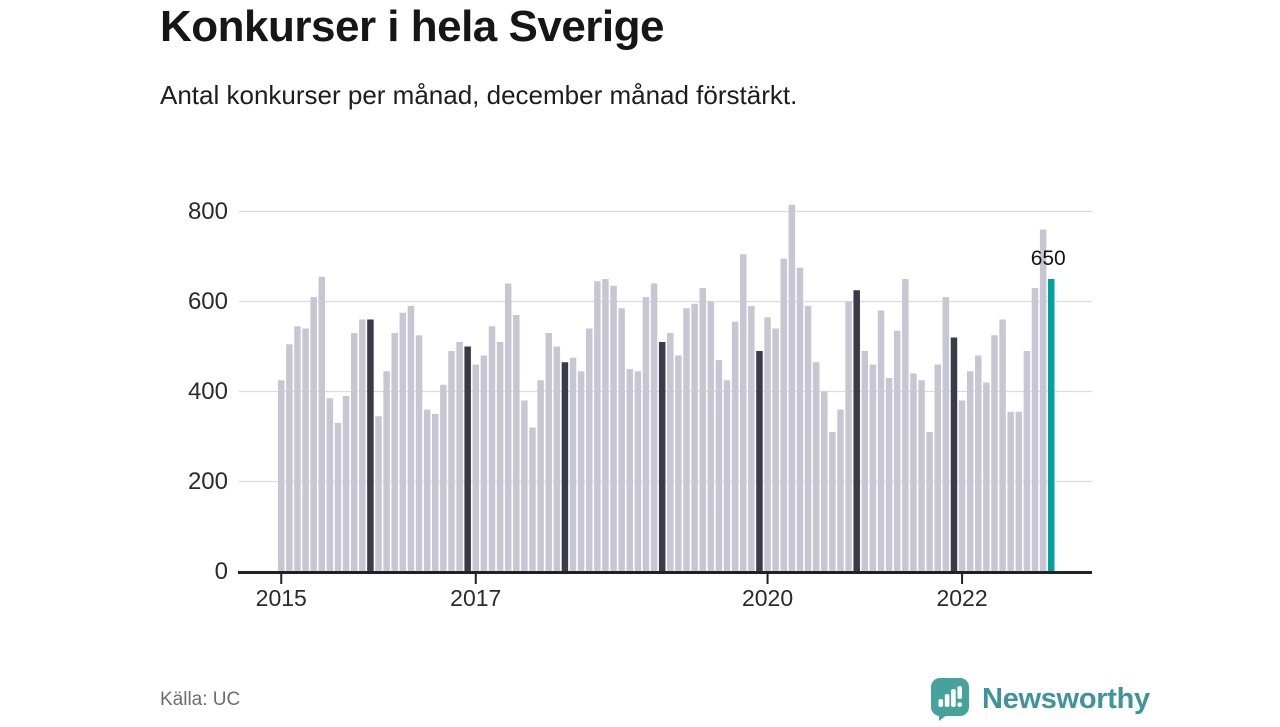 This screenshot has width=1280, height=727. What do you see at coordinates (281, 598) in the screenshot?
I see `x-tick-label-2015: 2015` at bounding box center [281, 598].